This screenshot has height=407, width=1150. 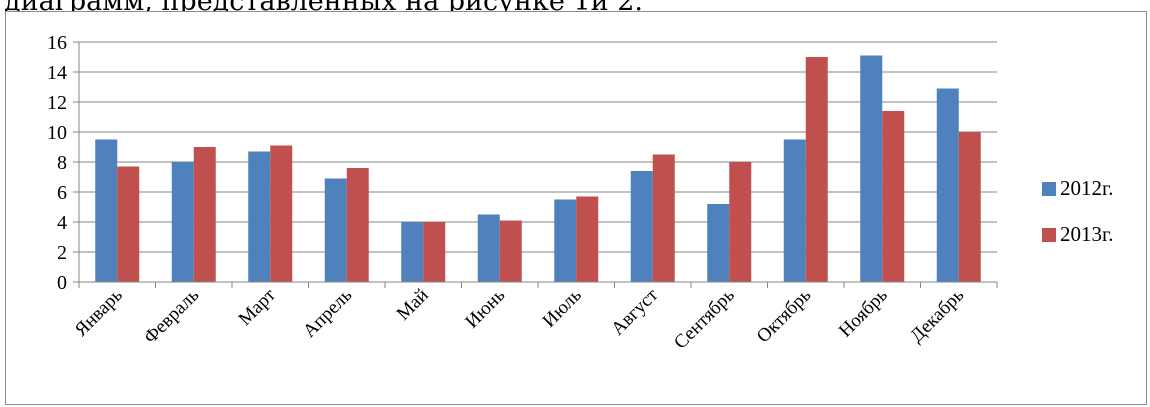 I want to click on y-tick-label: 10, so click(x=57, y=133).